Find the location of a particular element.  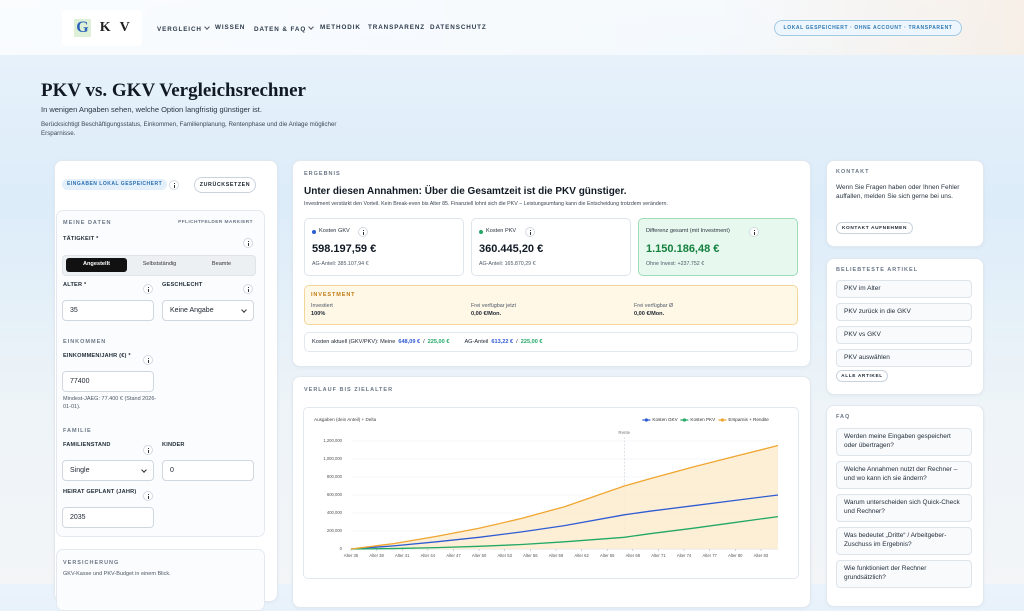

age-input: 35 is located at coordinates (108, 310).